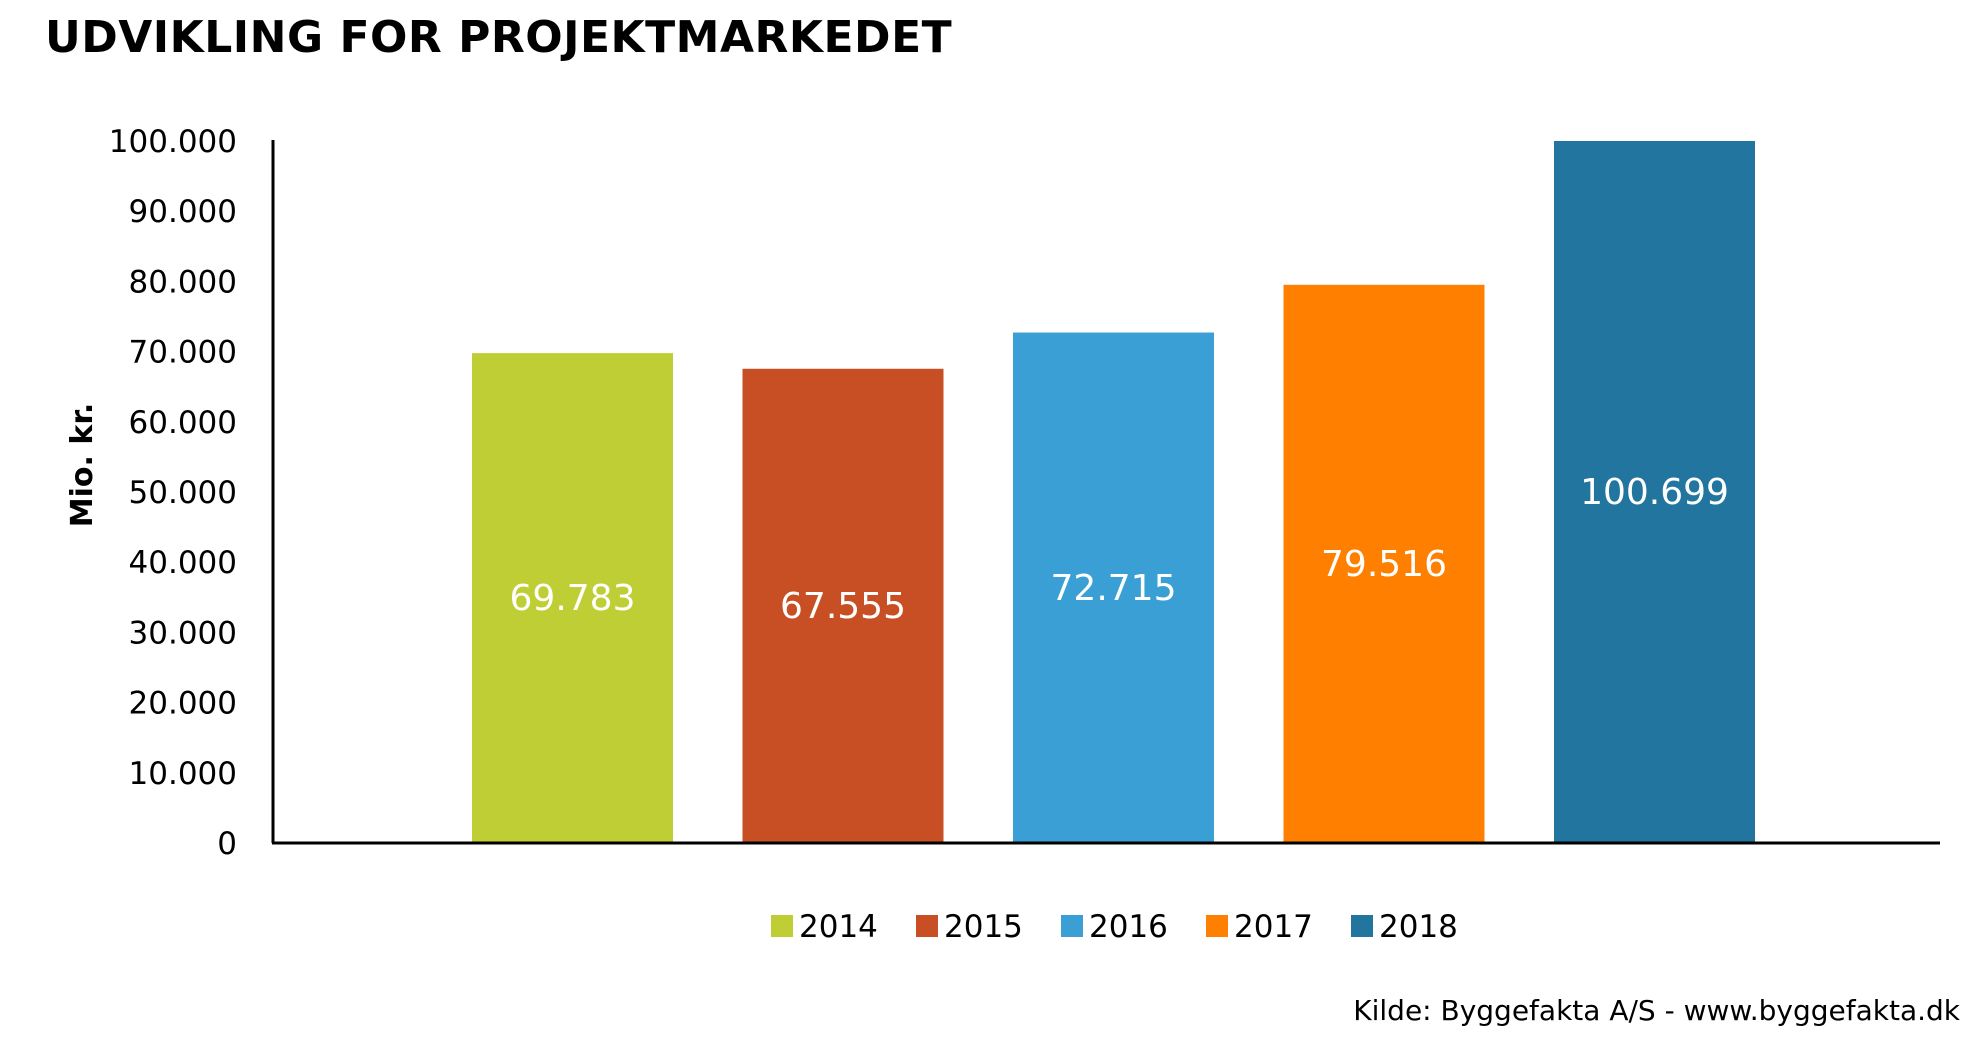 The width and height of the screenshot is (1972, 1037). I want to click on y-tick-label: 50.000, so click(183, 493).